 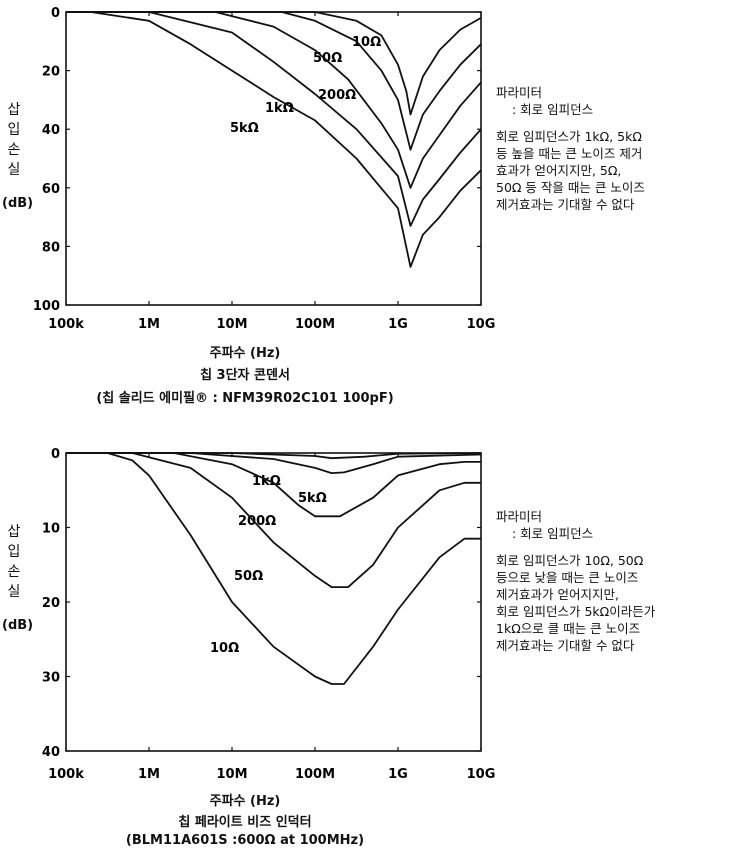 I want to click on chart-title: 칩 3단자 콘덴서, so click(x=245, y=375).